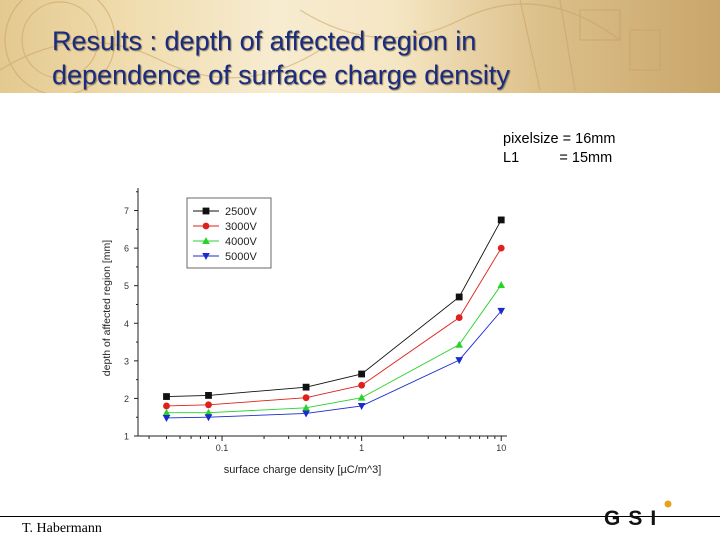 This screenshot has height=540, width=720. Describe the element at coordinates (241, 227) in the screenshot. I see `legend-label-3000V: 3000V` at that location.